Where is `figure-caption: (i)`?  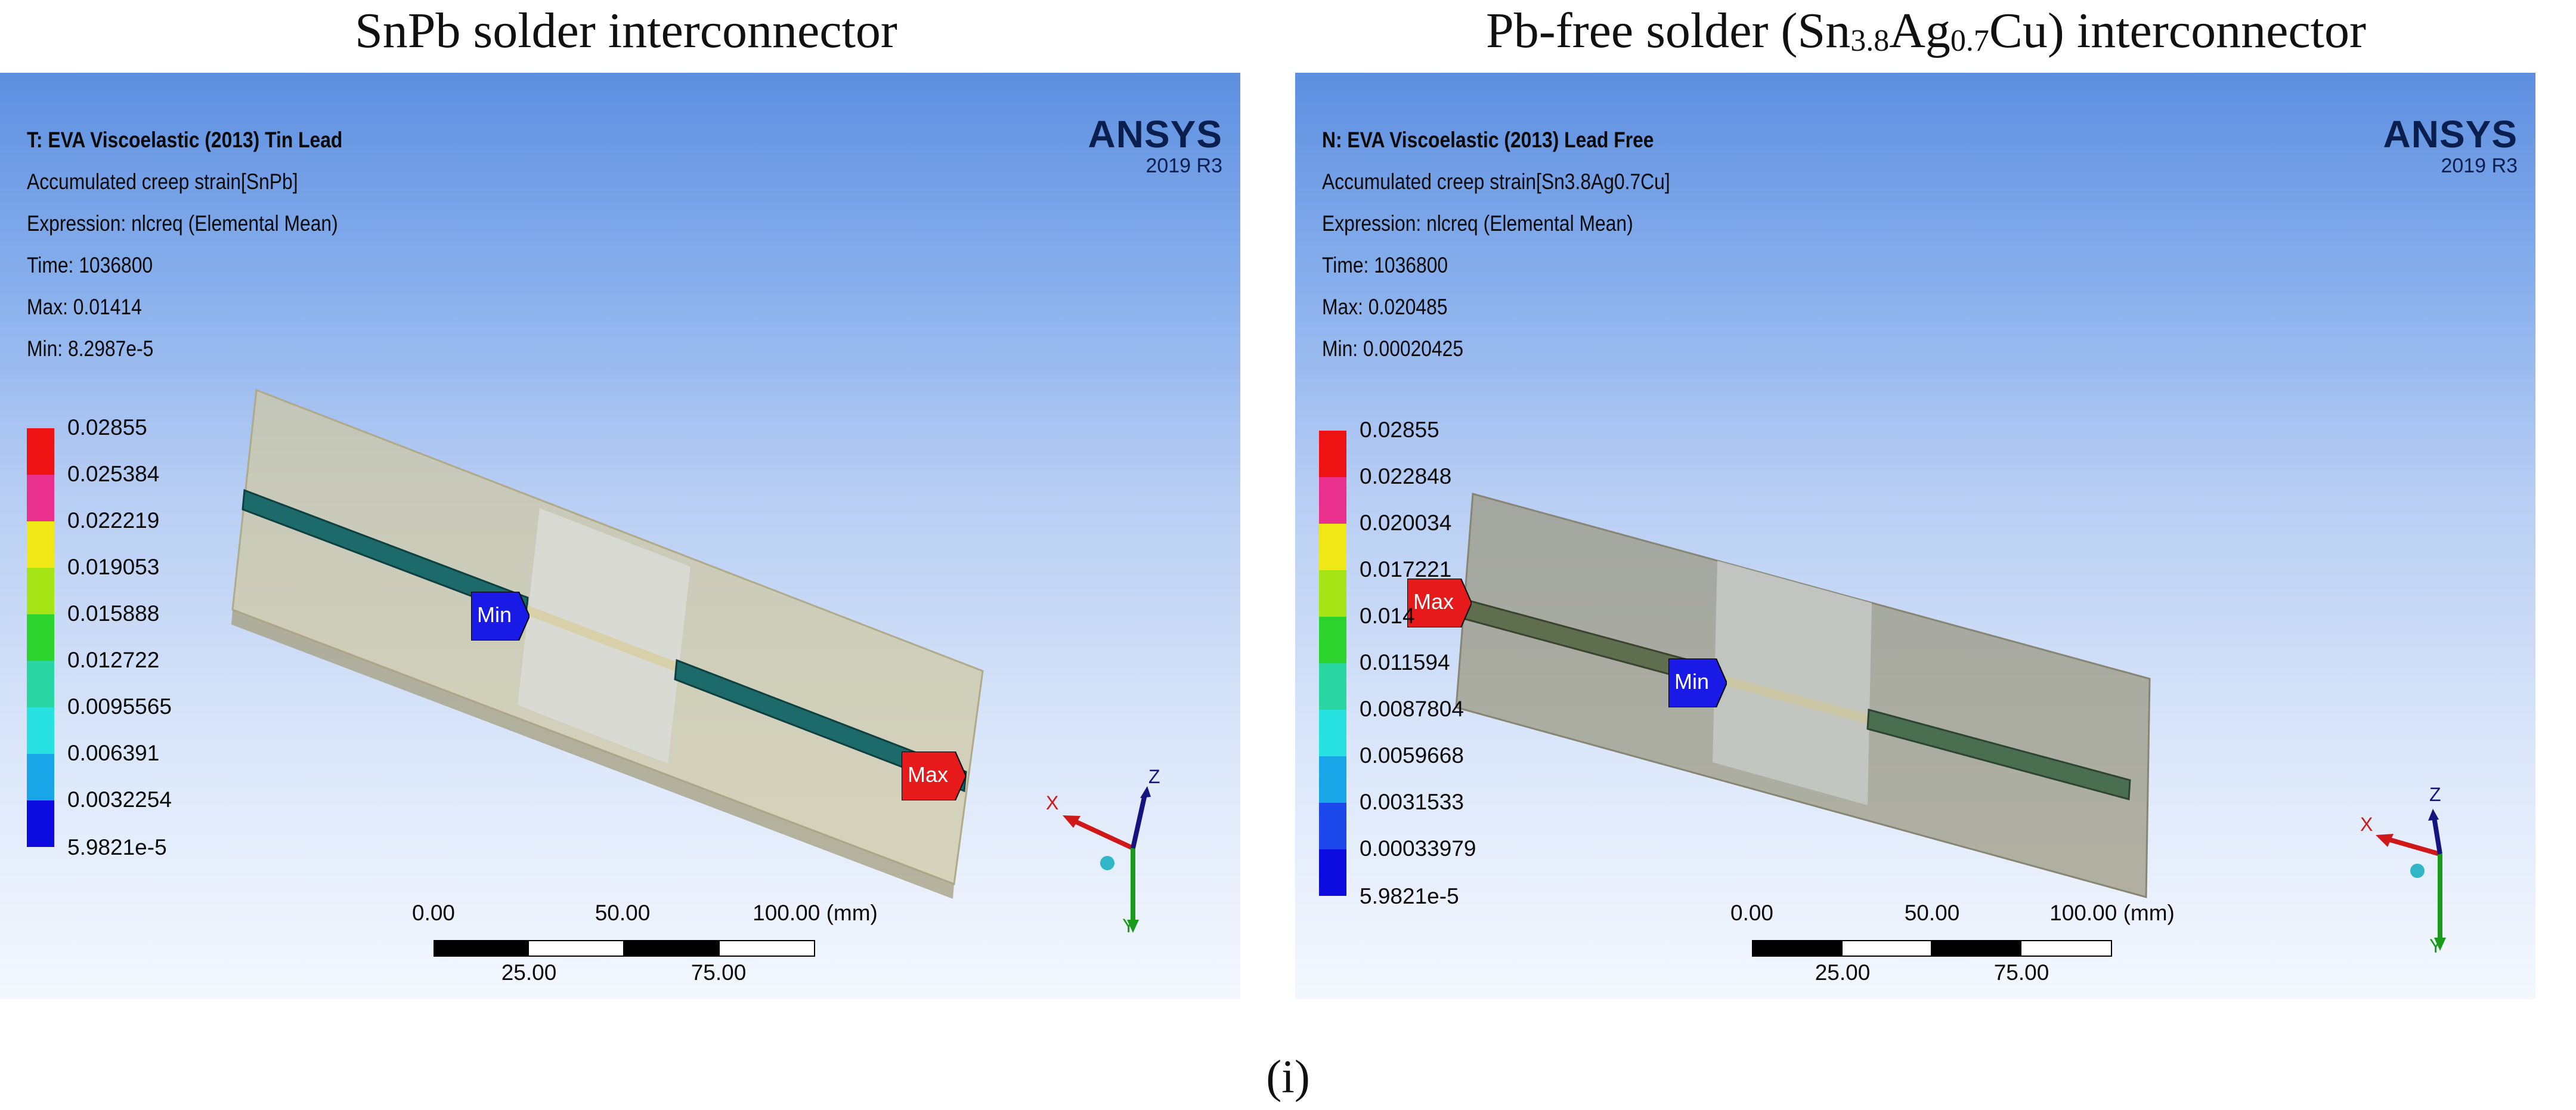 figure-caption: (i) is located at coordinates (1288, 1076).